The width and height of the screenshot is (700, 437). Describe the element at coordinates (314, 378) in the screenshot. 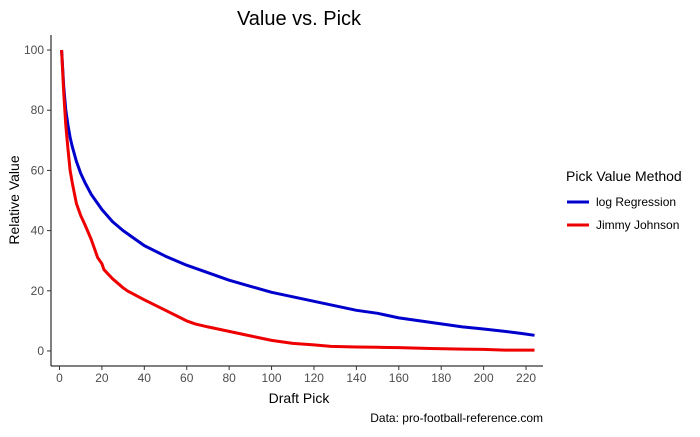

I see `x-tick-label: 120` at that location.